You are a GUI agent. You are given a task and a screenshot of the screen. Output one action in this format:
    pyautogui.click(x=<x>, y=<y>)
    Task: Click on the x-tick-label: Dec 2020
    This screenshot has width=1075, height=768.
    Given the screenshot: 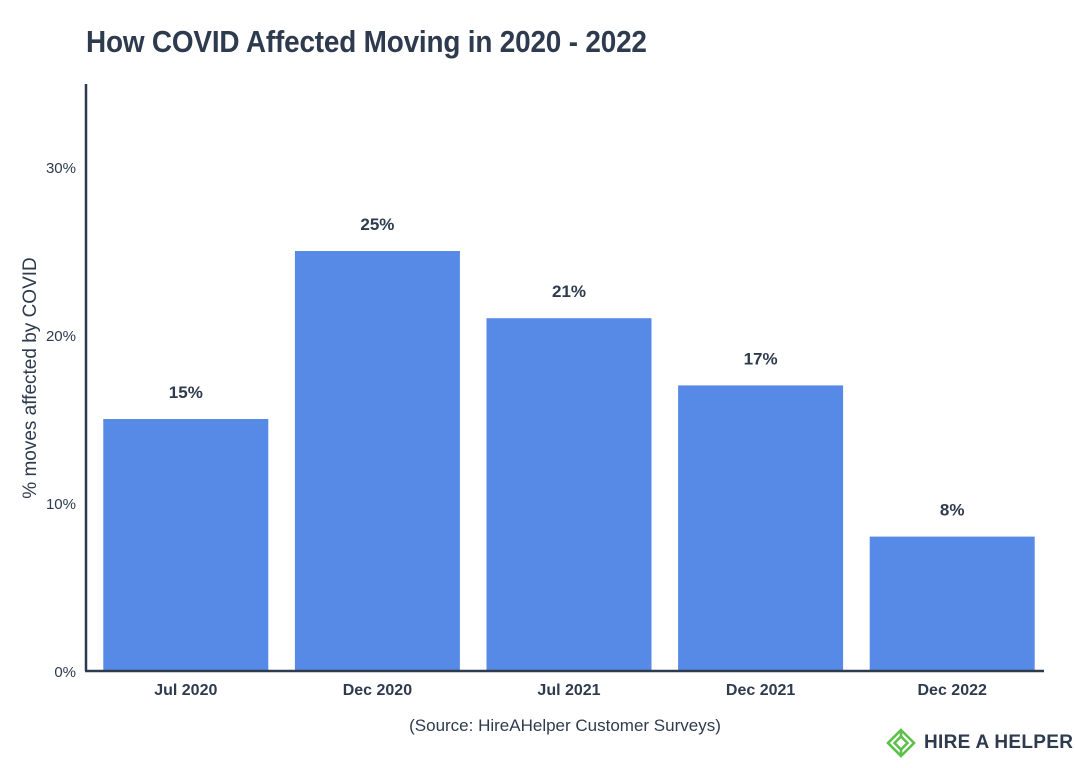 What is the action you would take?
    pyautogui.click(x=377, y=690)
    